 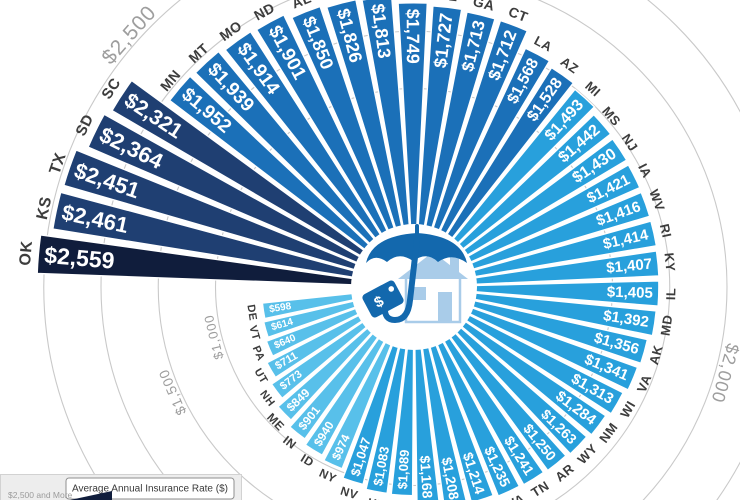 What do you see at coordinates (383, 299) in the screenshot?
I see `price-tag-icon: $` at bounding box center [383, 299].